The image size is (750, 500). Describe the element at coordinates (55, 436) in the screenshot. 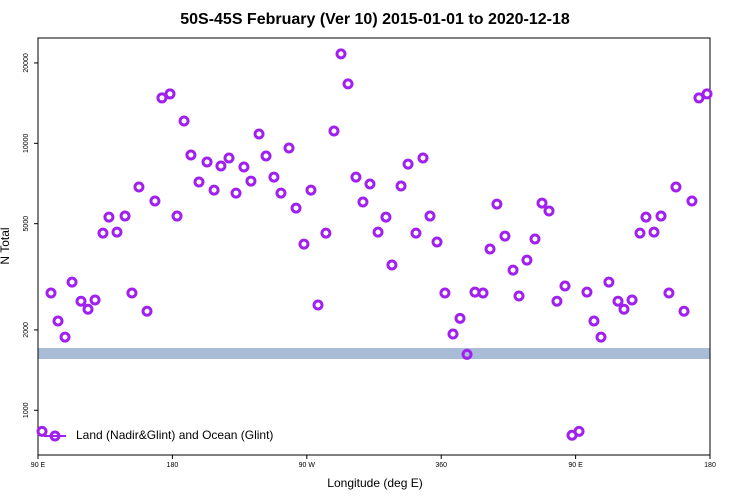

I see `legend-marker` at that location.